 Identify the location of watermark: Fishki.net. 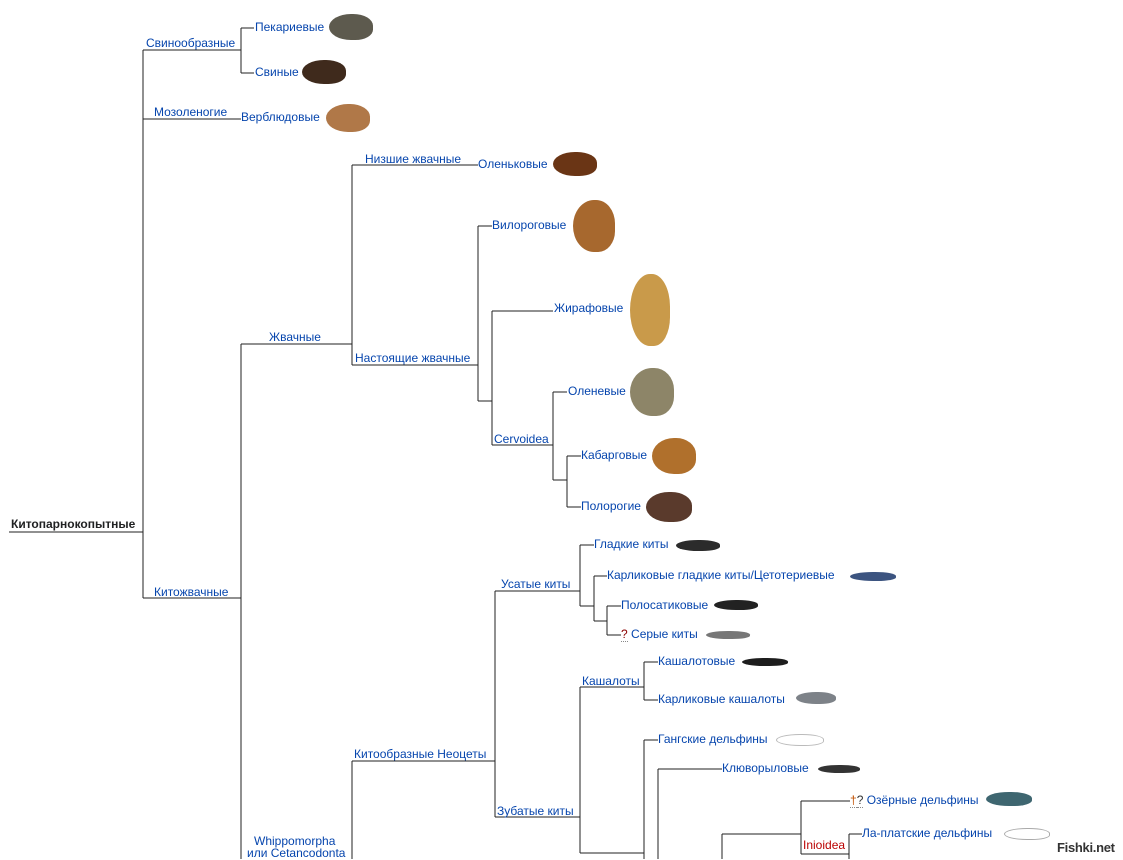
(1086, 847).